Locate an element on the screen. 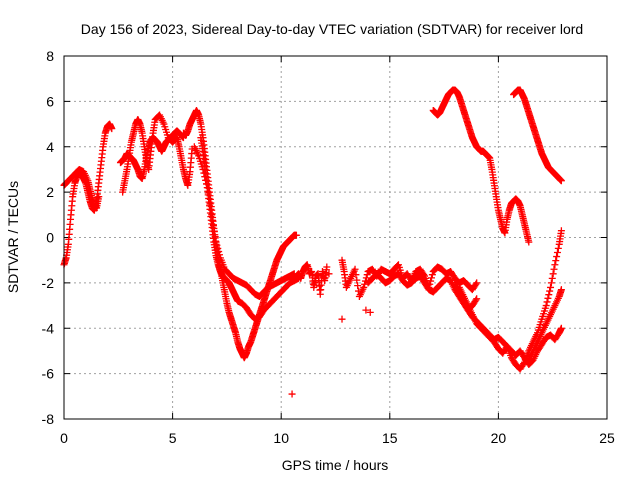 Image resolution: width=640 pixels, height=480 pixels. x-tick-label: 0 is located at coordinates (64, 438).